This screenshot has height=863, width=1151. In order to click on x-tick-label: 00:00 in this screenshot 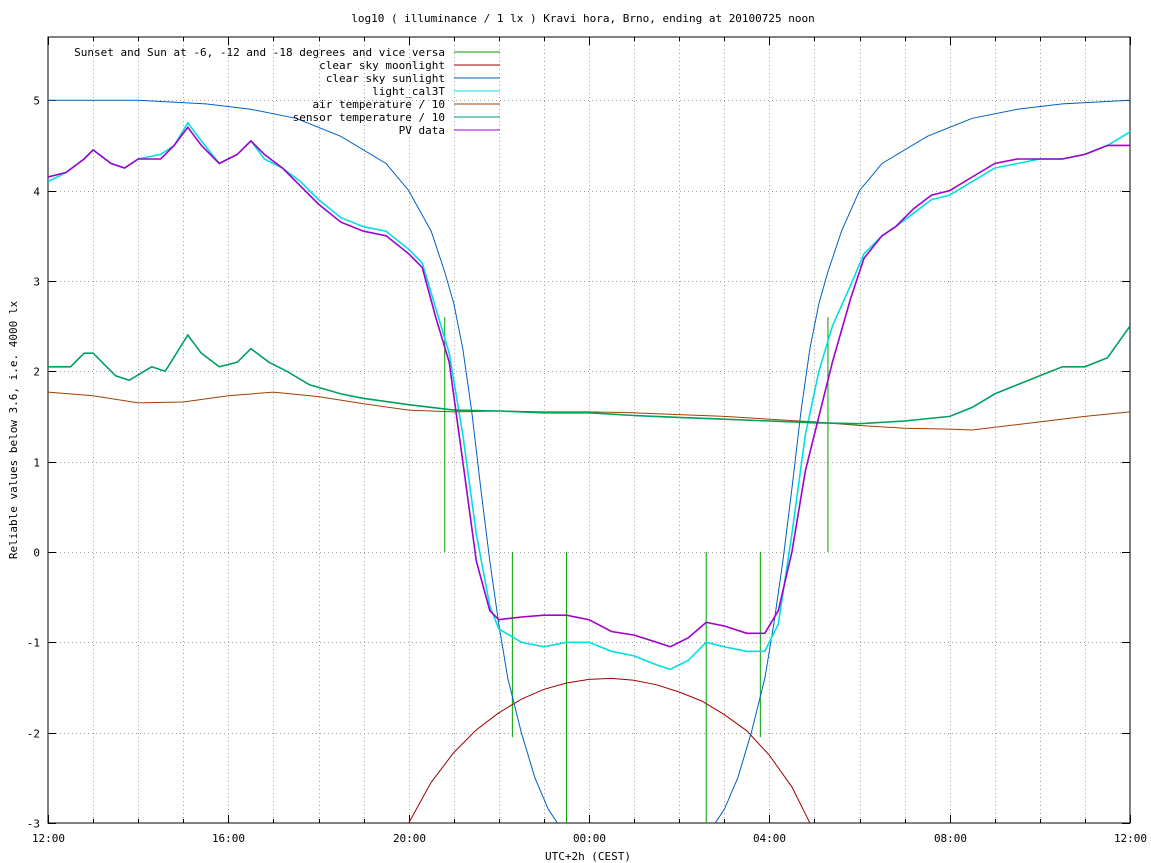, I will do `click(589, 838)`.